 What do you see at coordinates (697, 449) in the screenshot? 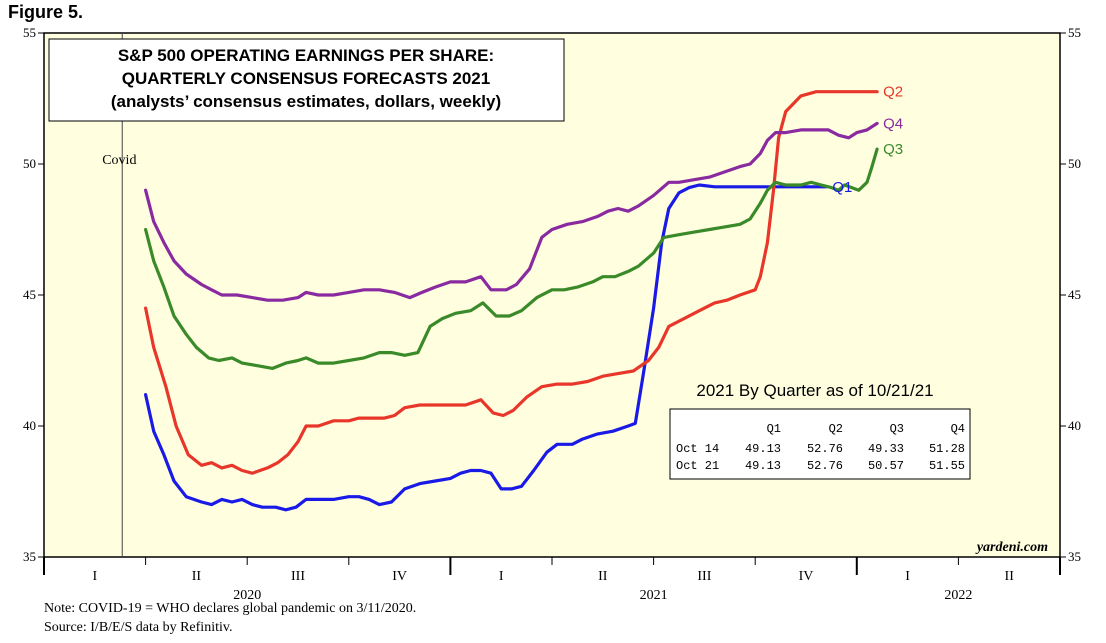
I see `table-cell: Oct 14` at bounding box center [697, 449].